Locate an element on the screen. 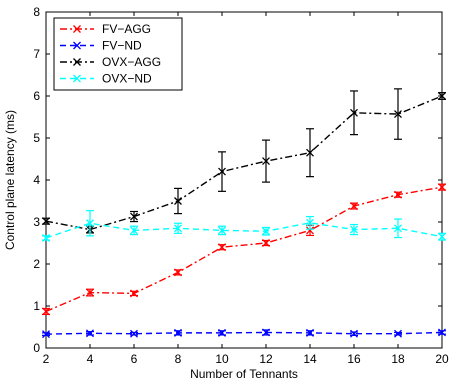  x-axis-label: Number of Tennants is located at coordinates (244, 374).